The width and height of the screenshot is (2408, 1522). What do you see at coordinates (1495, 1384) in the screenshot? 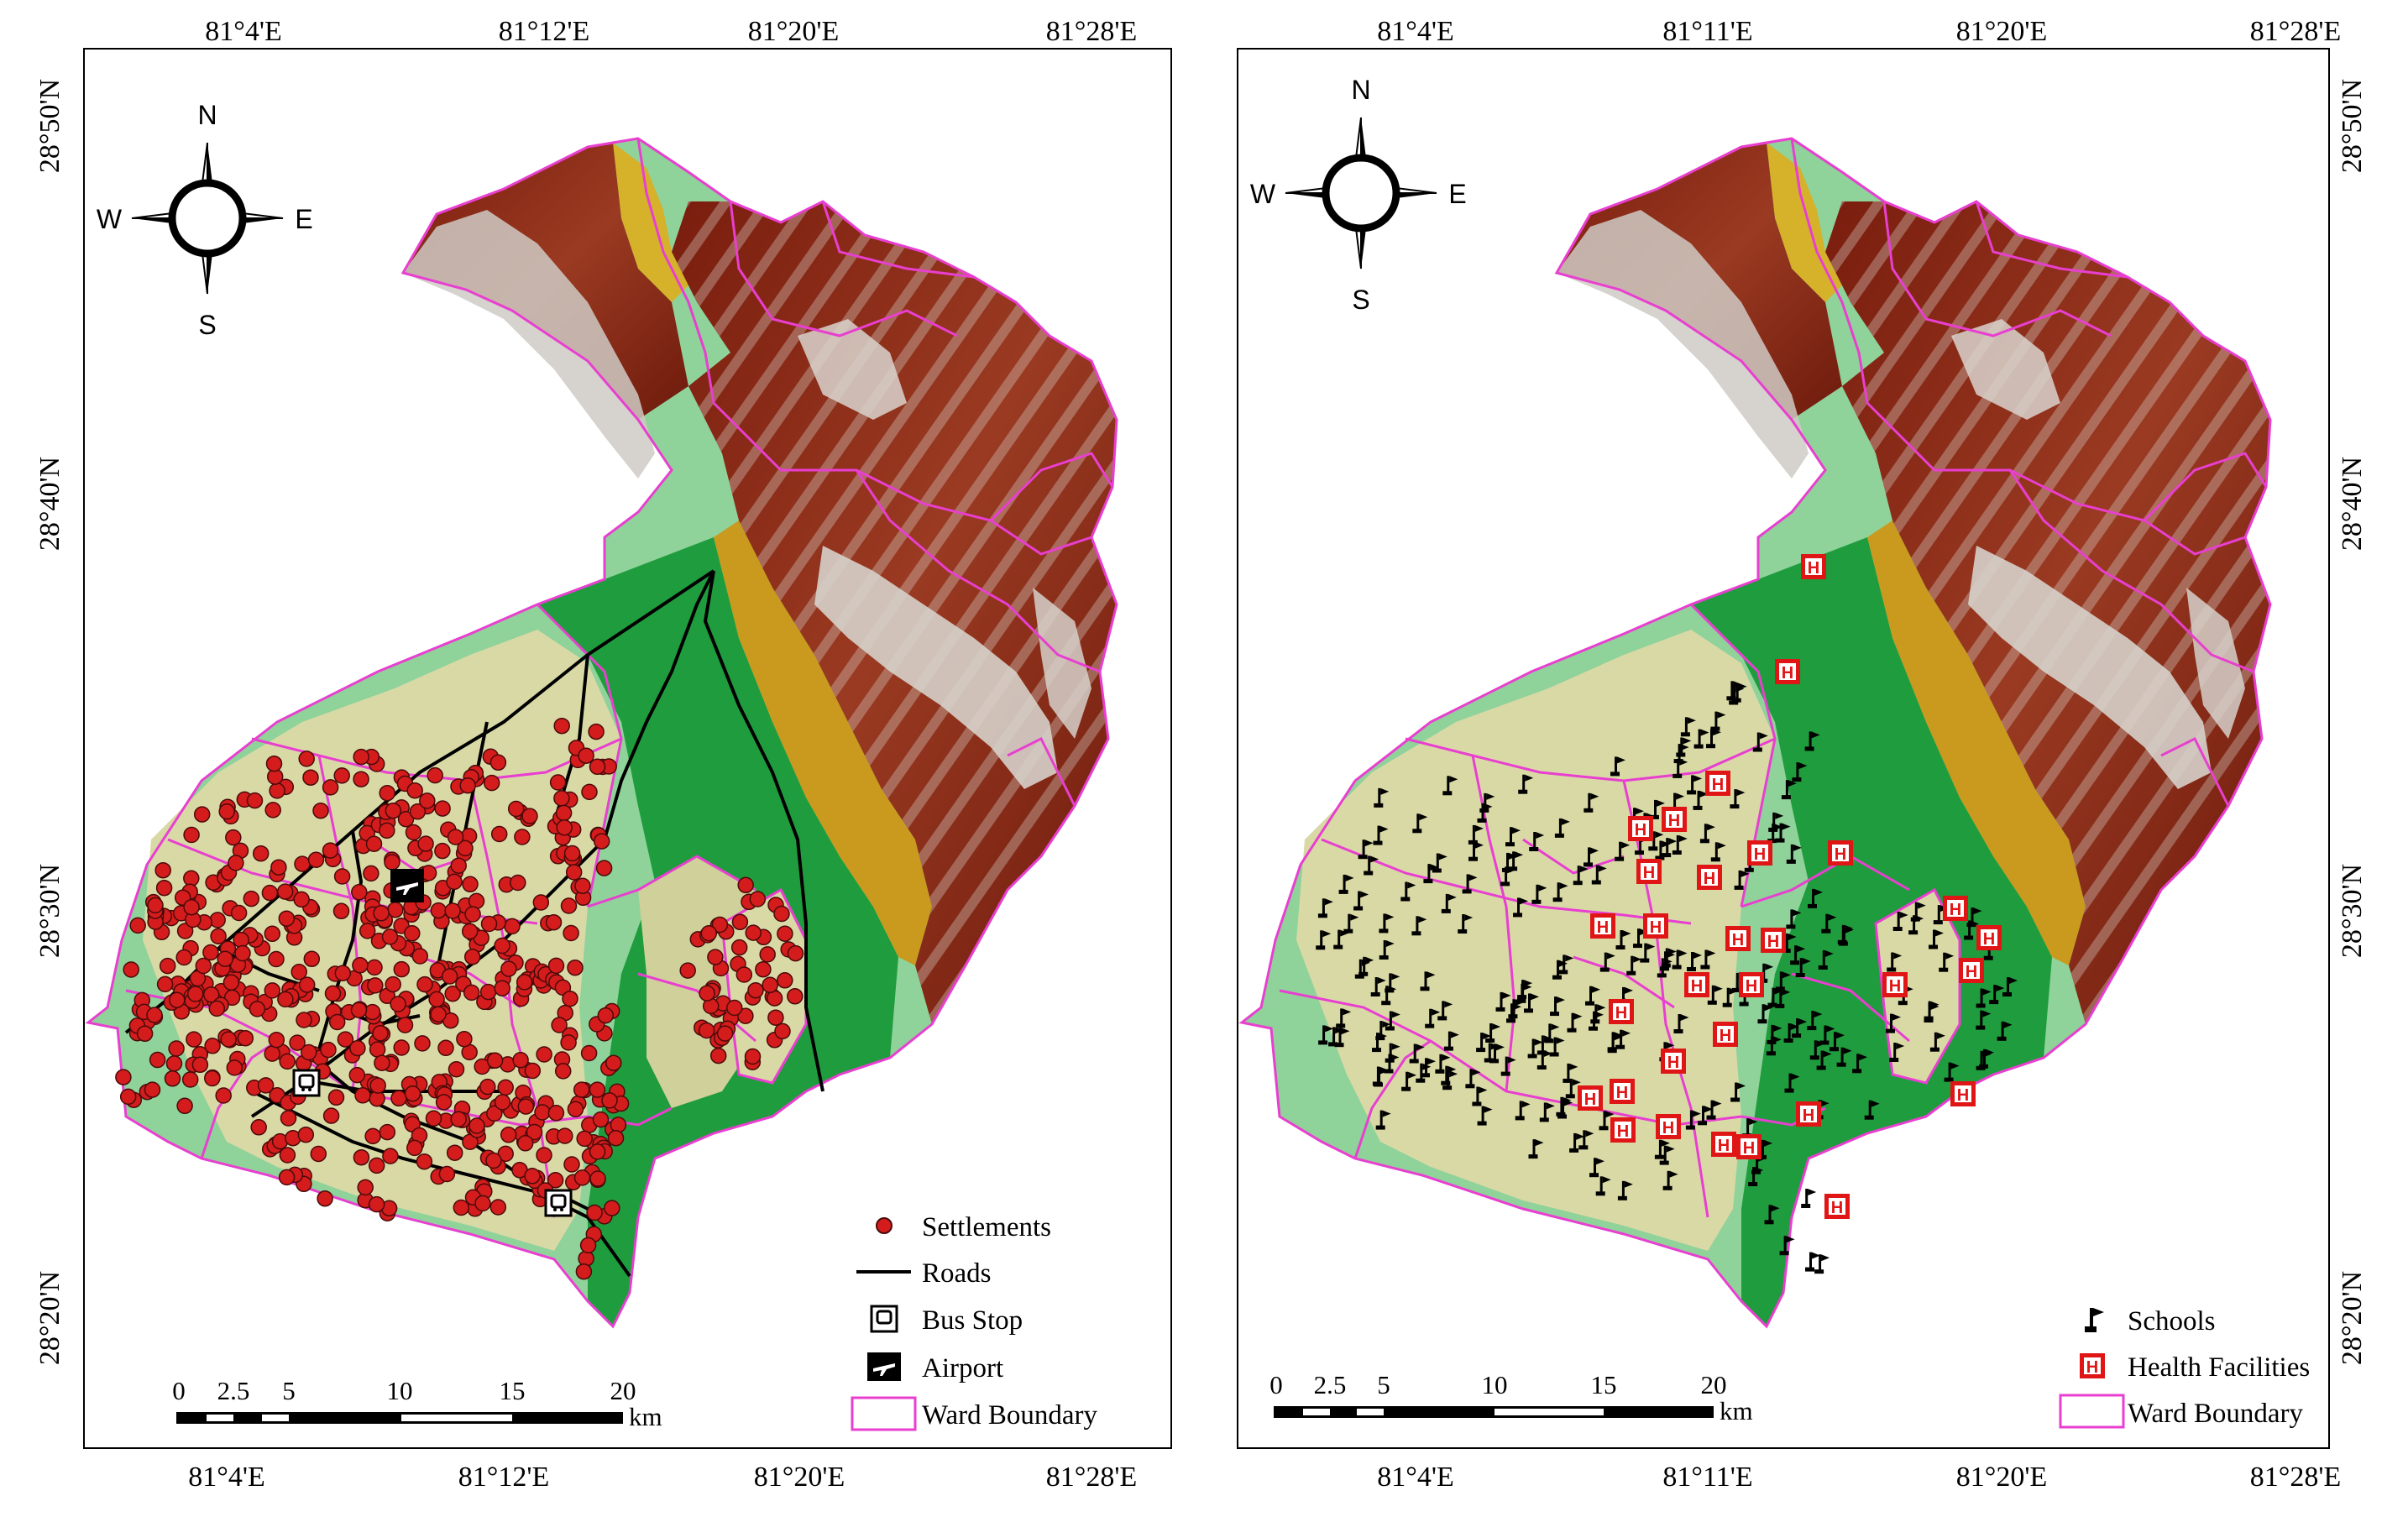
I see `scale-tick: 10` at bounding box center [1495, 1384].